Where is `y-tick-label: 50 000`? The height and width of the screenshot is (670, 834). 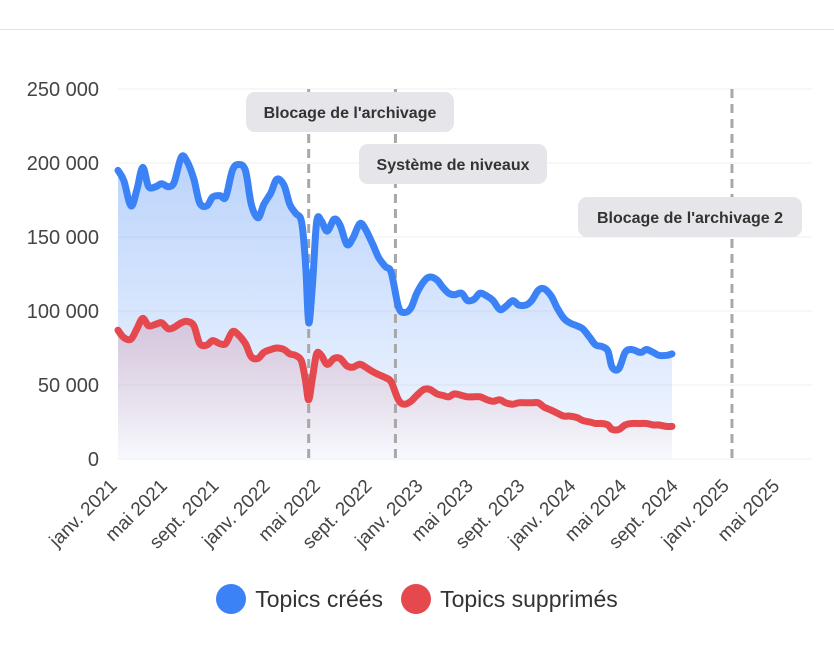 y-tick-label: 50 000 is located at coordinates (68, 386).